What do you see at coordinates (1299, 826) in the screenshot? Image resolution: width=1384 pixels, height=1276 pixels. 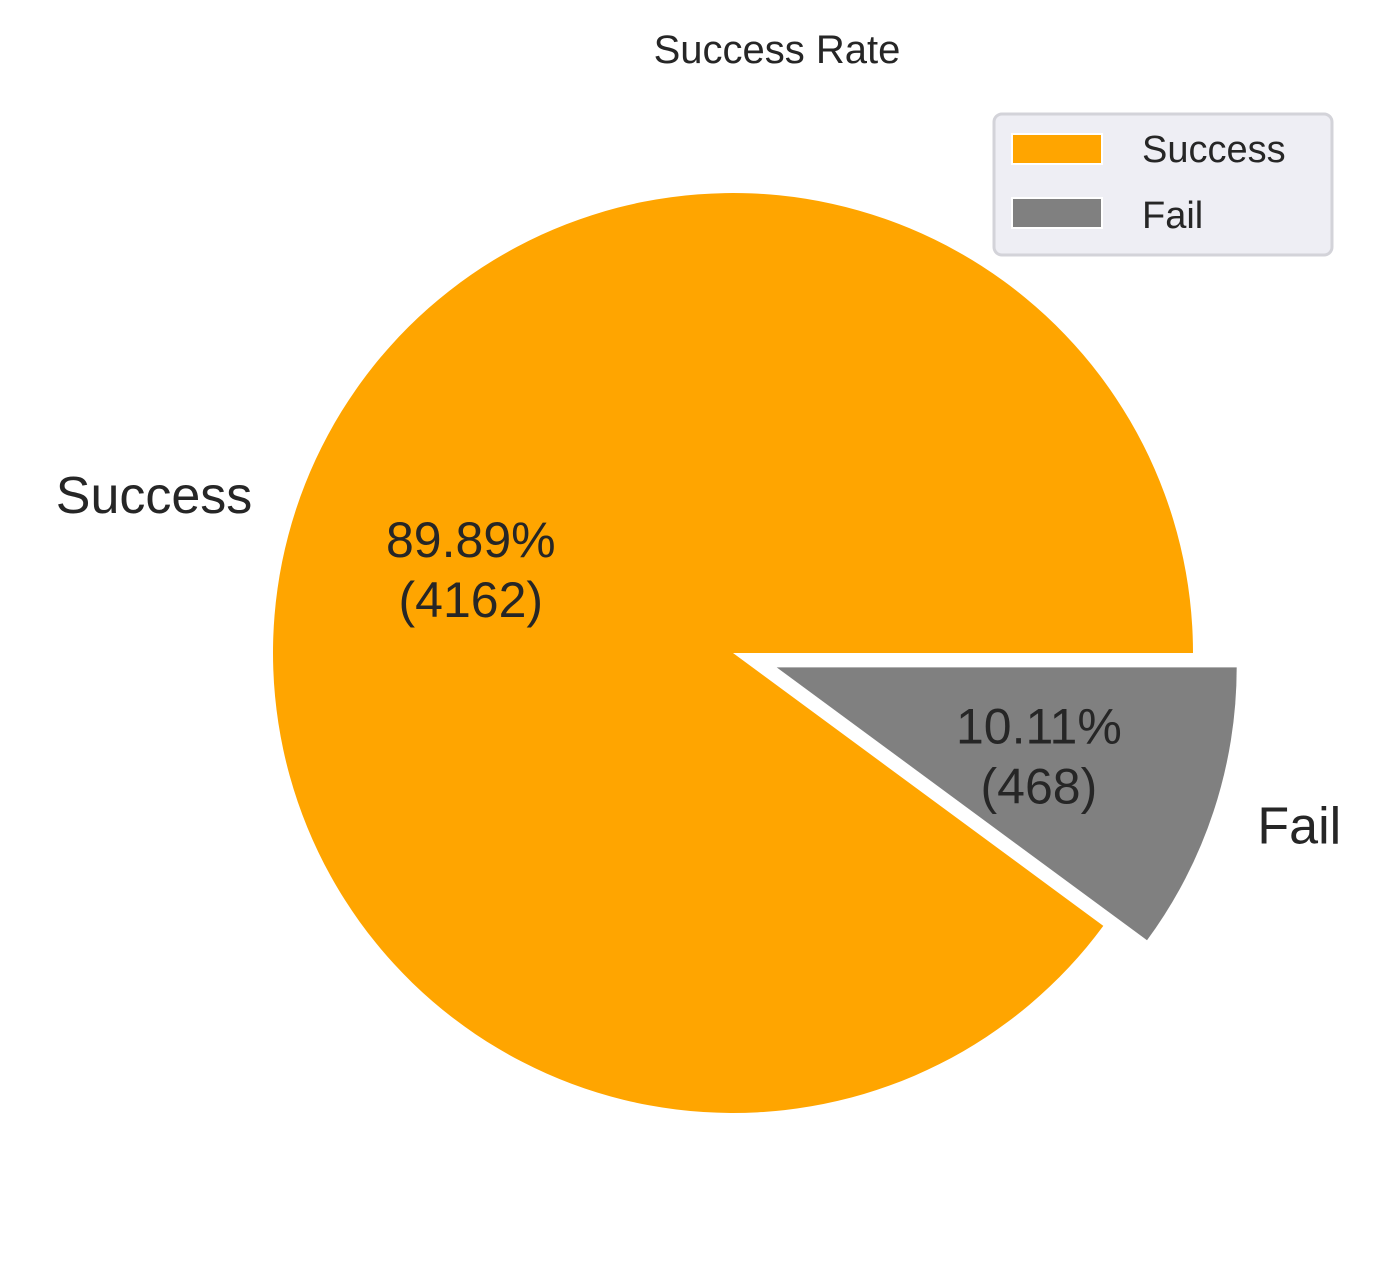 I see `slice-label-fail: Fail` at bounding box center [1299, 826].